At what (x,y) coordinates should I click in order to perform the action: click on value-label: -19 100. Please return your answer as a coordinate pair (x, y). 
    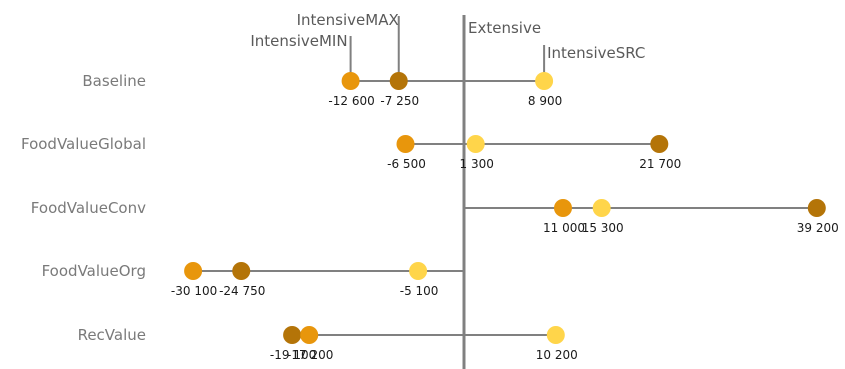
    Looking at the image, I should click on (293, 355).